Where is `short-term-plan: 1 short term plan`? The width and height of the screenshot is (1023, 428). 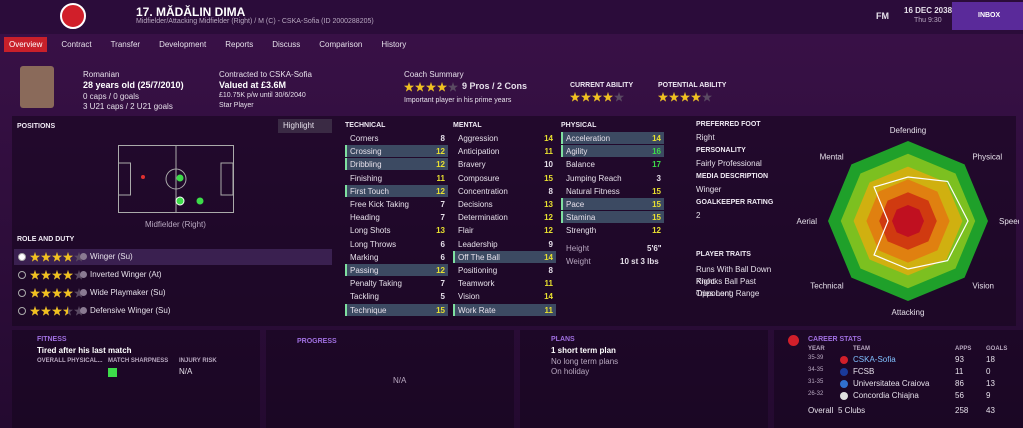 short-term-plan: 1 short term plan is located at coordinates (583, 350).